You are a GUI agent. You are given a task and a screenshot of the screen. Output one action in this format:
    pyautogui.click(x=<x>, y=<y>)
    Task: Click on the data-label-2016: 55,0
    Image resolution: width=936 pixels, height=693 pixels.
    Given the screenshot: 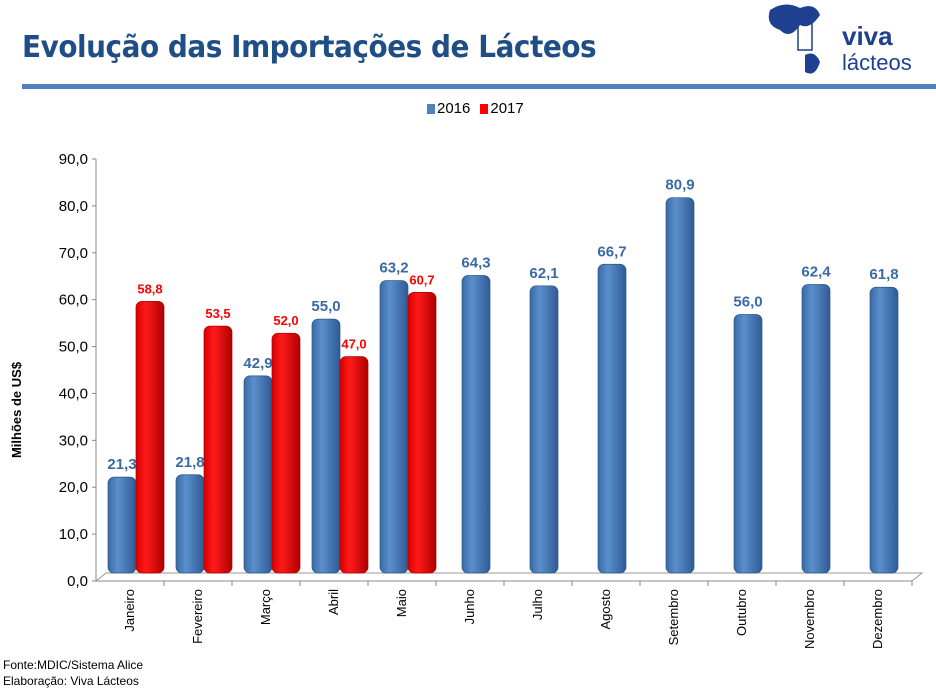 What is the action you would take?
    pyautogui.click(x=325, y=306)
    